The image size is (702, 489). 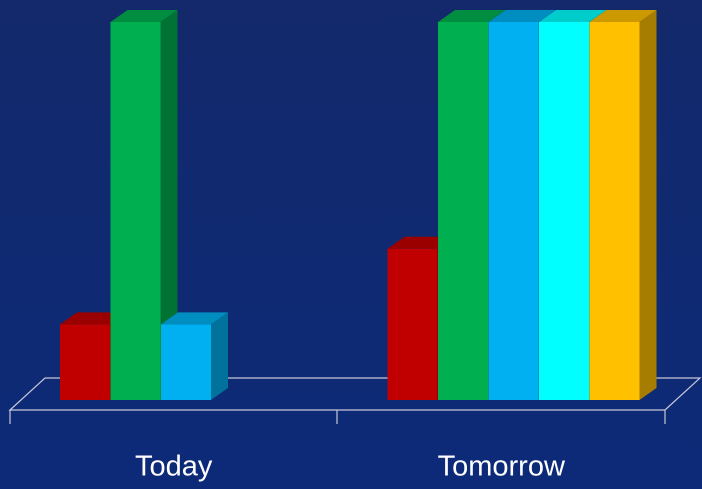 I want to click on floor, so click(x=355, y=394).